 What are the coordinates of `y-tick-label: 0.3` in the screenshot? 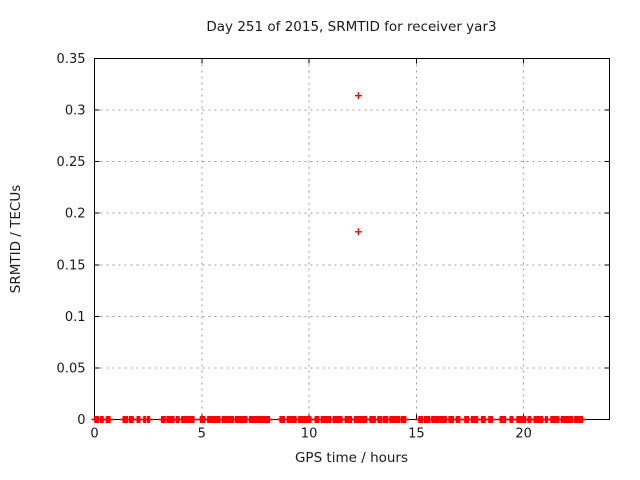 It's located at (75, 111).